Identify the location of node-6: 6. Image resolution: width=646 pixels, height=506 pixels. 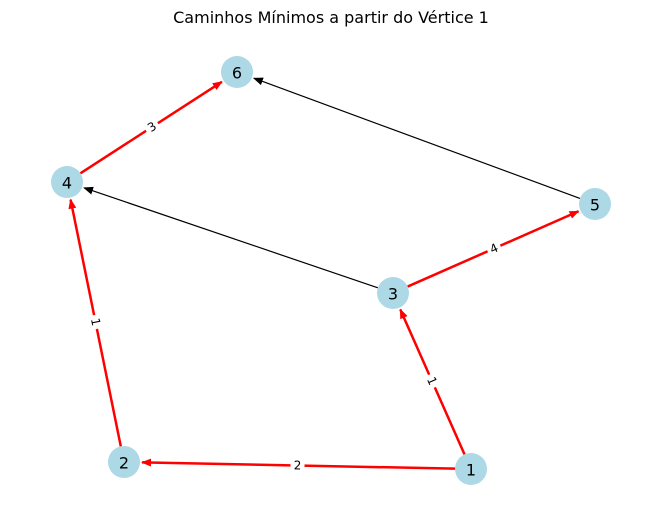
(237, 72).